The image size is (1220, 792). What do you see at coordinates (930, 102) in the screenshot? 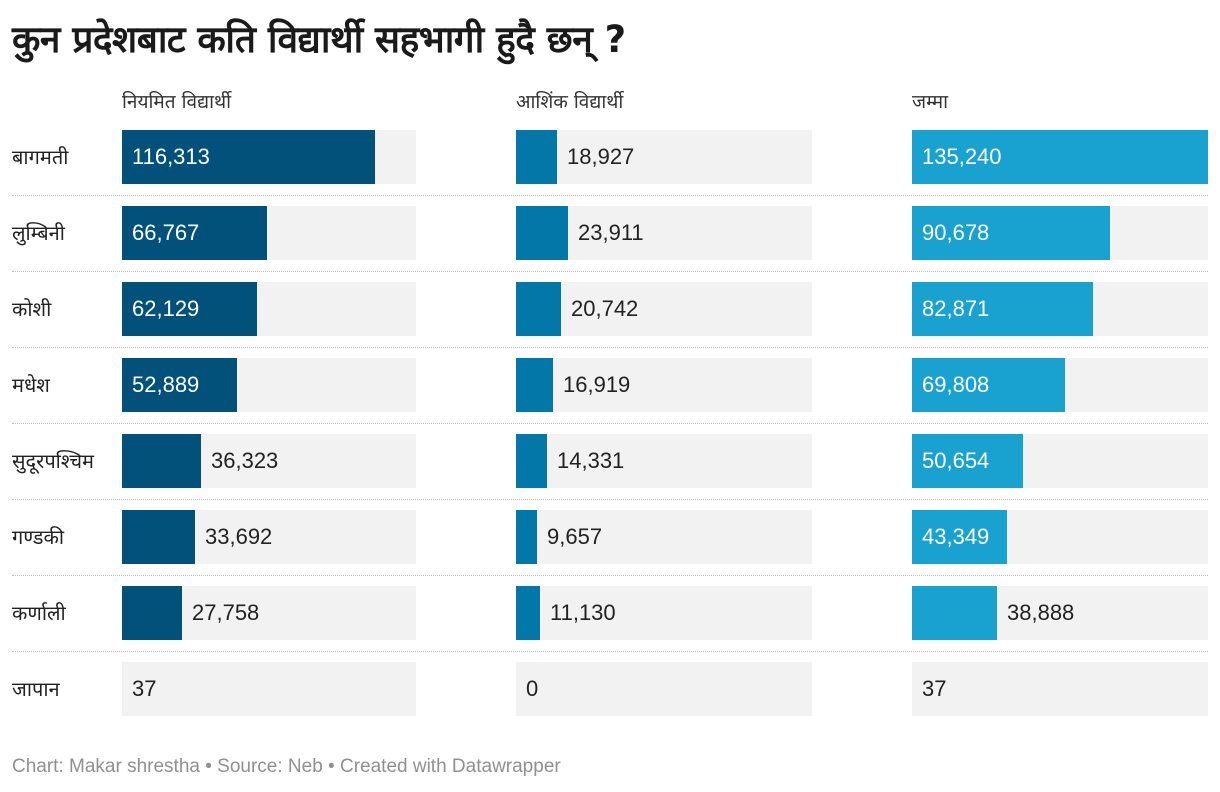
I see `column-header-total: जम्मा` at bounding box center [930, 102].